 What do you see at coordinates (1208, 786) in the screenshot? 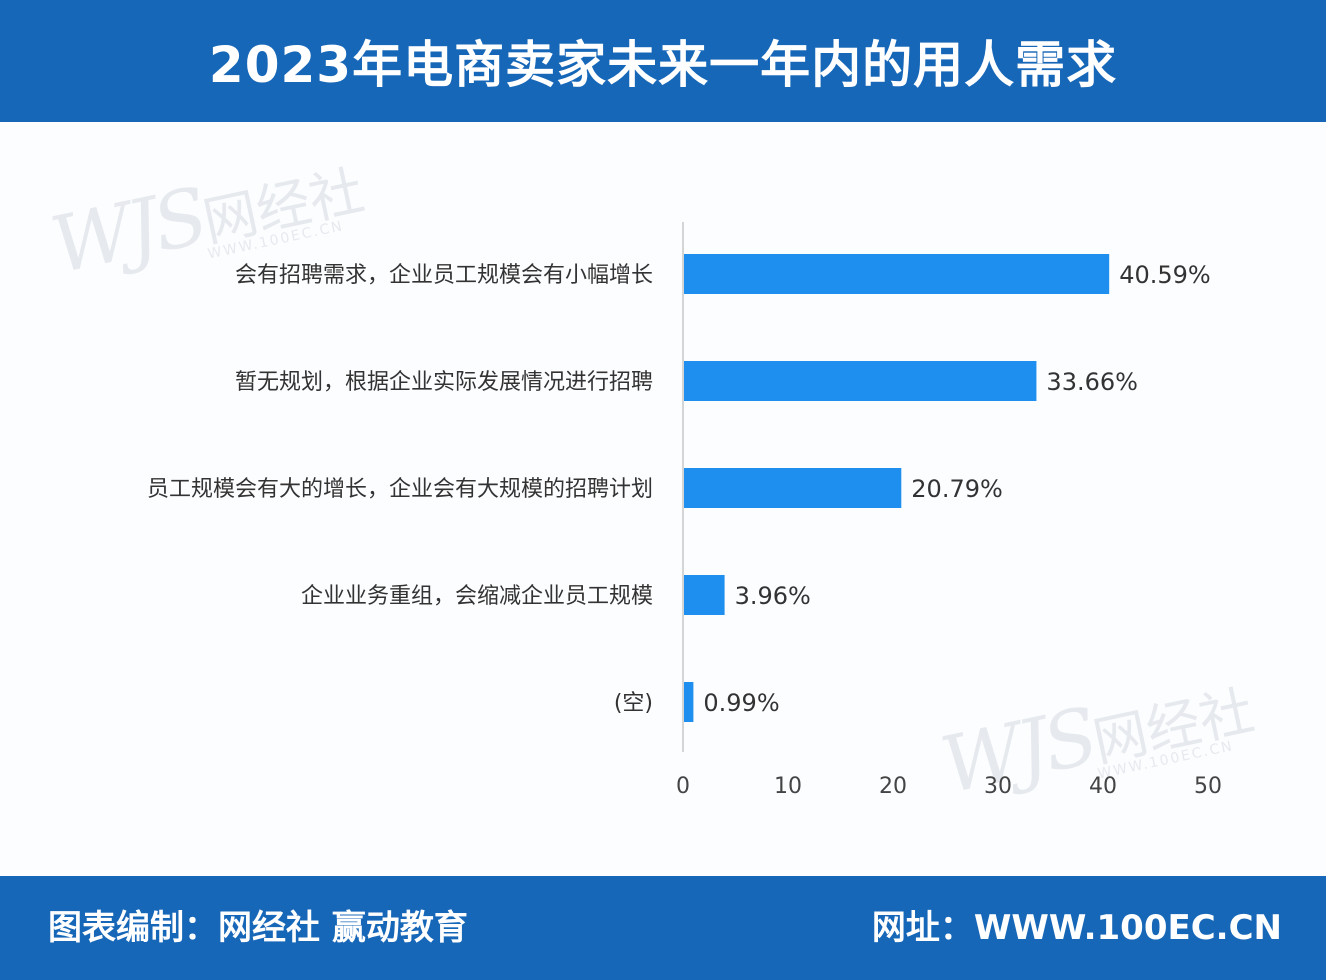
I see `x-tick-label: 50` at bounding box center [1208, 786].